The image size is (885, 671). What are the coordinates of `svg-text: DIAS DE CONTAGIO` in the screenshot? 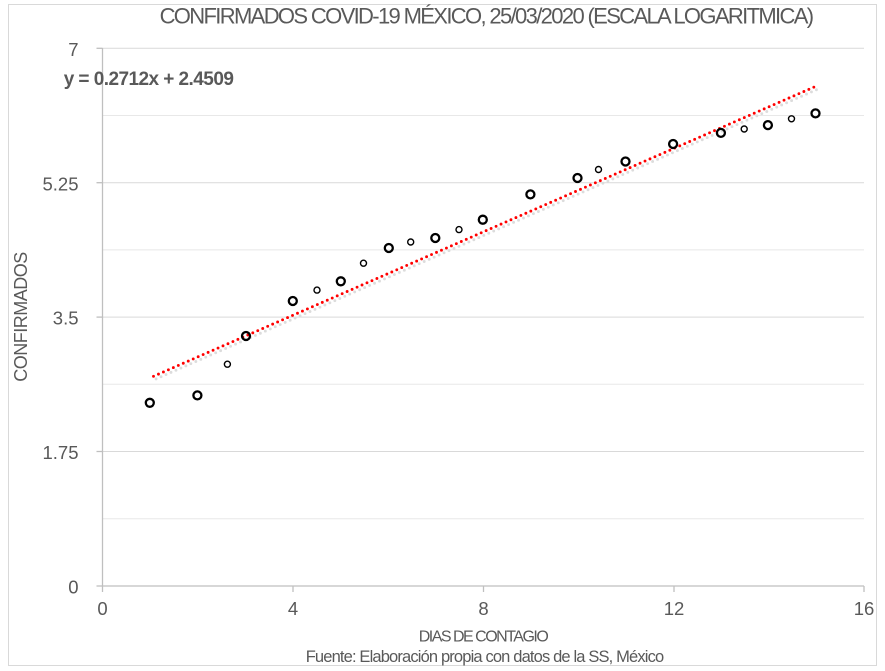 It's located at (484, 637).